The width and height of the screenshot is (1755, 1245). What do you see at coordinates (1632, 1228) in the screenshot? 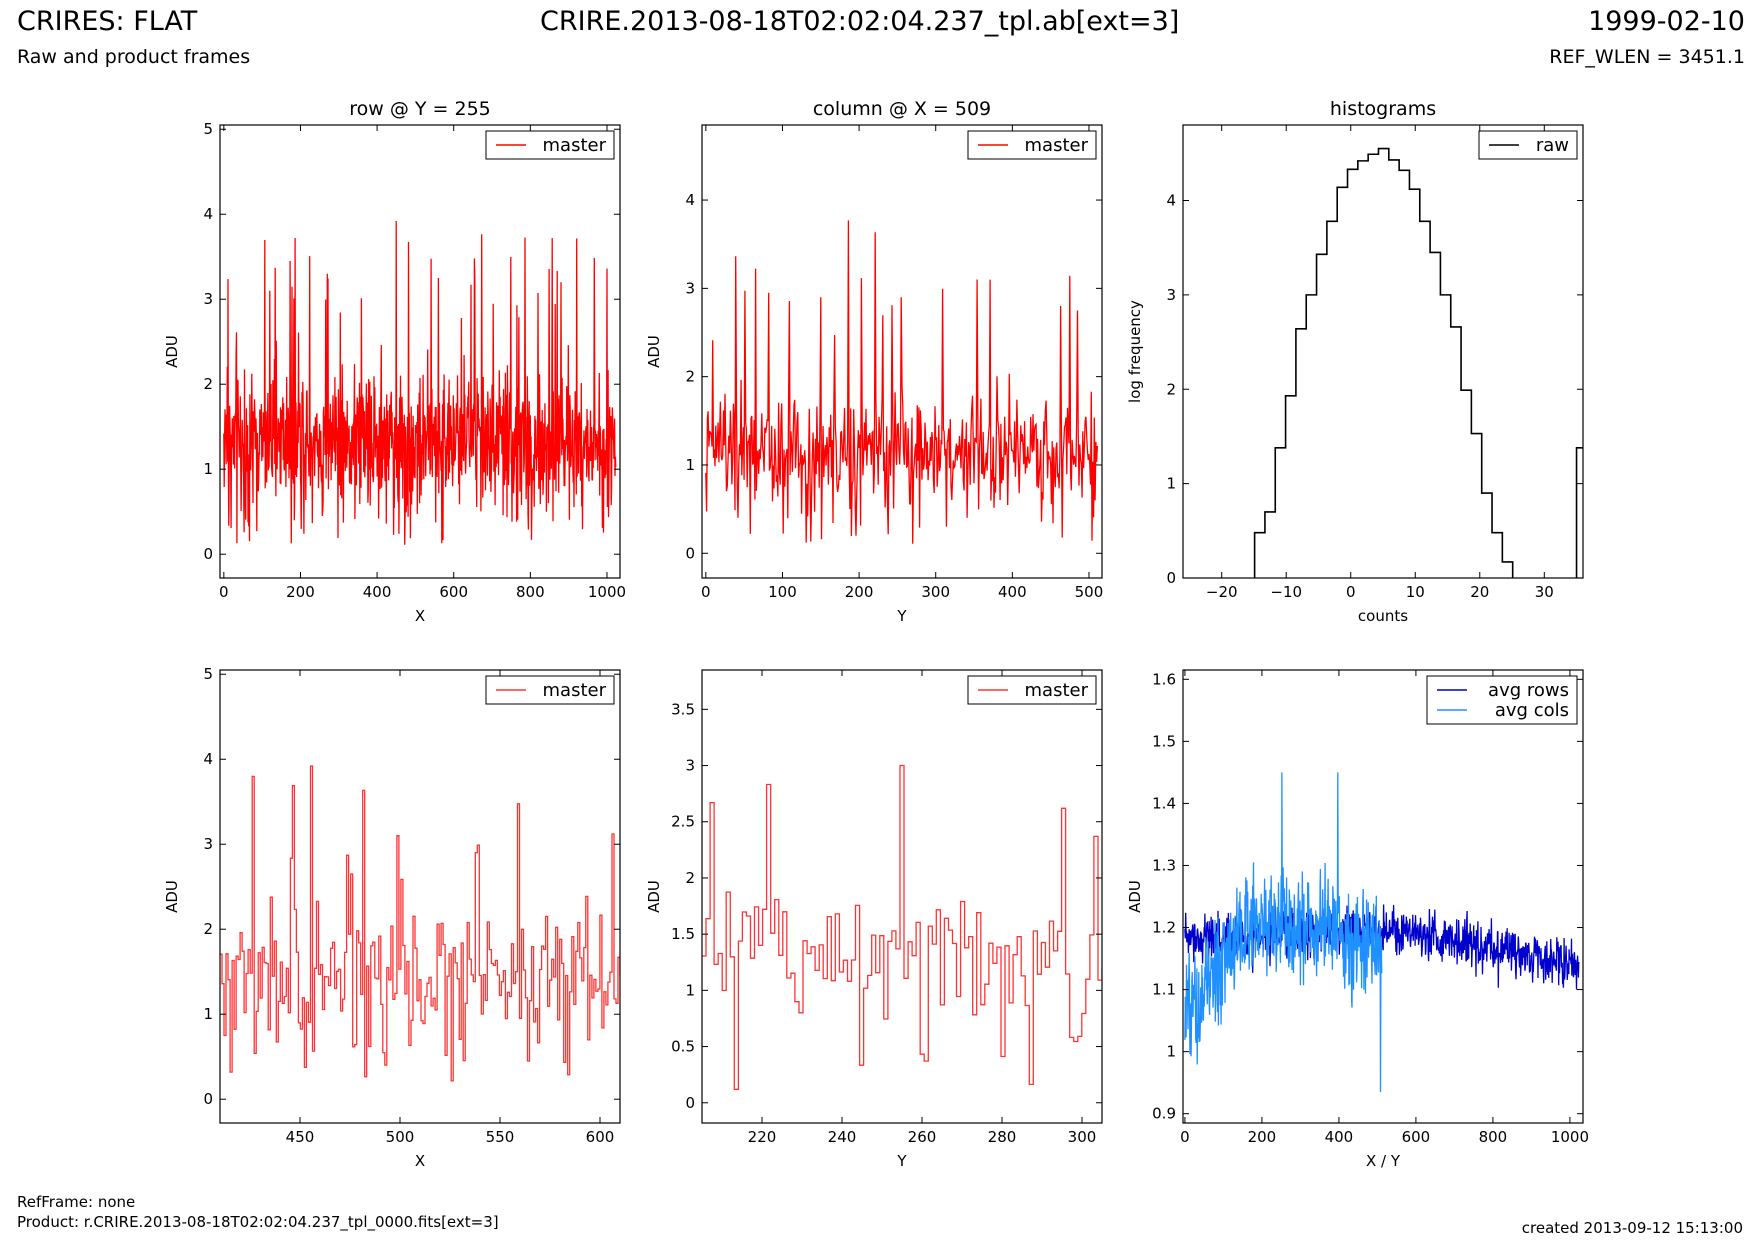
I see `created-timestamp: created 2013-09-12 15:13:00` at bounding box center [1632, 1228].